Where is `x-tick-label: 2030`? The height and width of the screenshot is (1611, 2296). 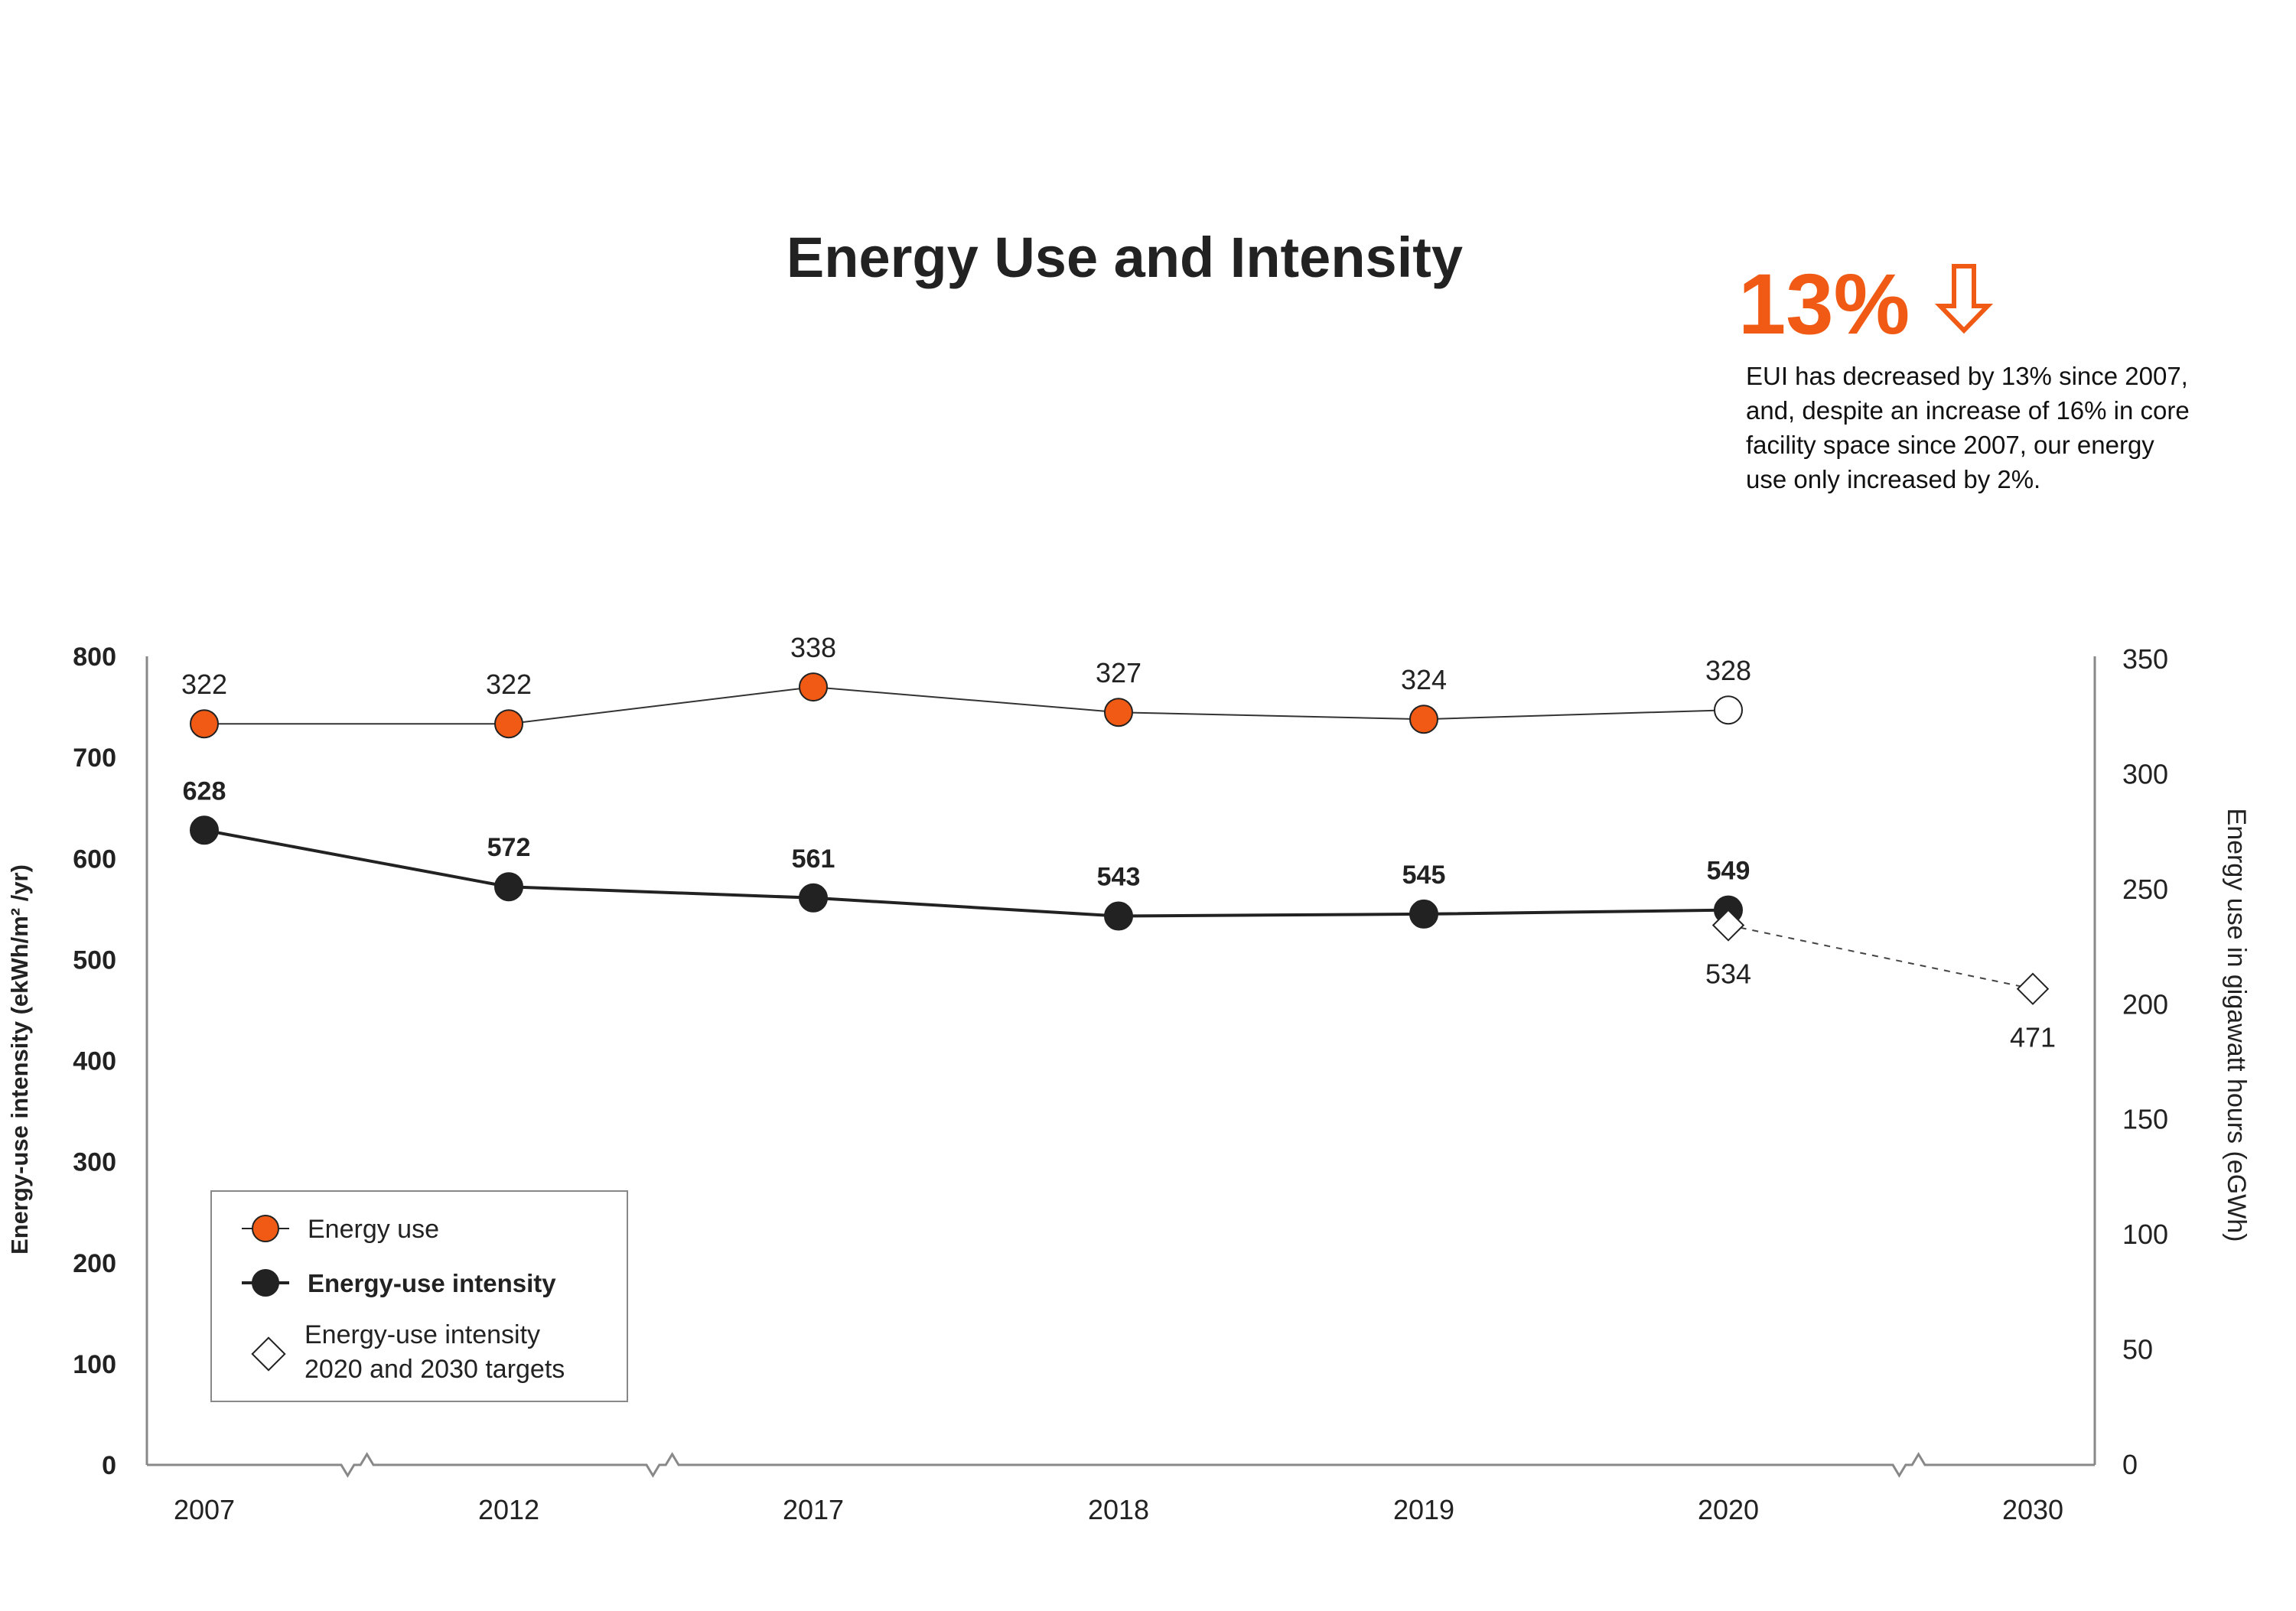
x-tick-label: 2030 is located at coordinates (2033, 1509).